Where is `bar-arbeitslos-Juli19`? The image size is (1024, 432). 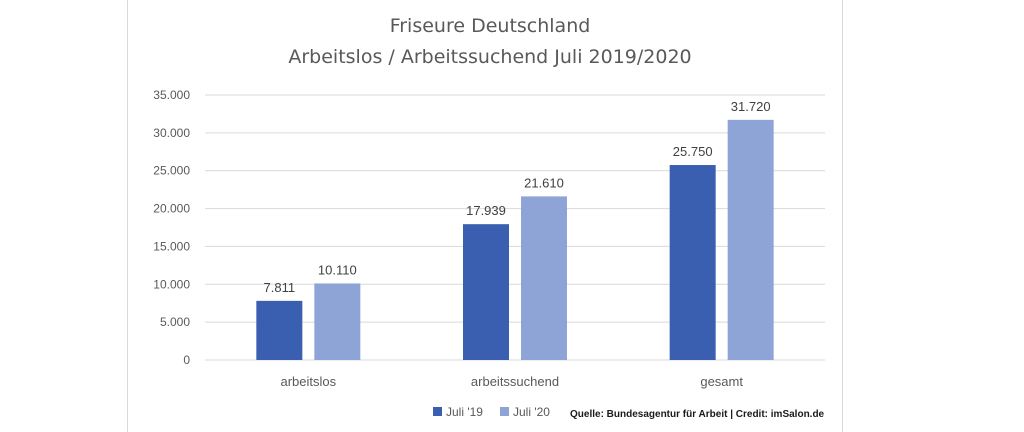
bar-arbeitslos-Juli19 is located at coordinates (279, 330).